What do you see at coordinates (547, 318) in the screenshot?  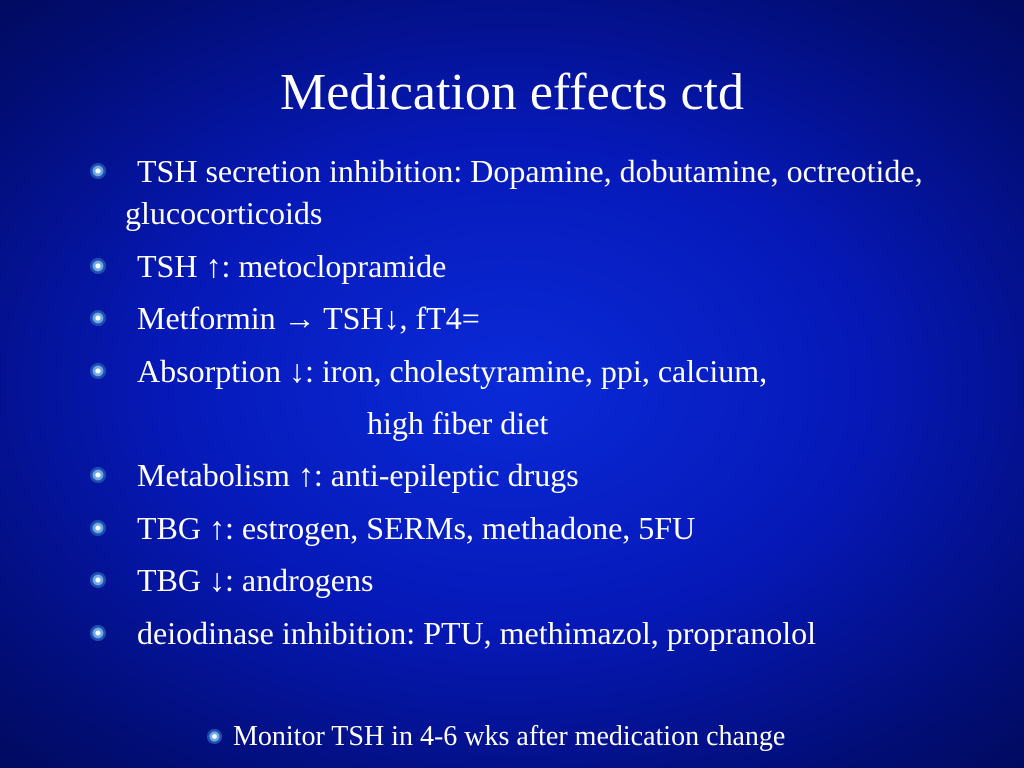 I see `bullet-item: Metformin → TSH↓, fT4=` at bounding box center [547, 318].